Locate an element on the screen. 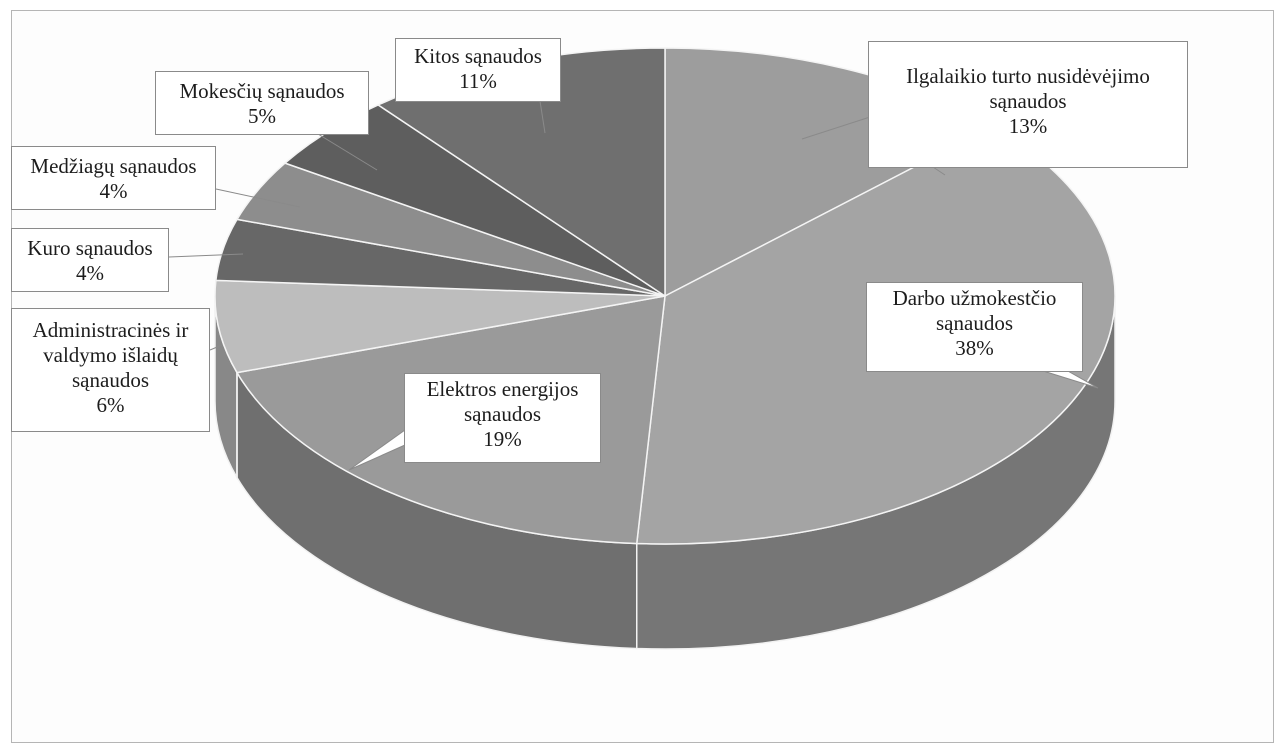  label-mokesciu-line1: Mokesčių sąnaudos is located at coordinates (262, 91).